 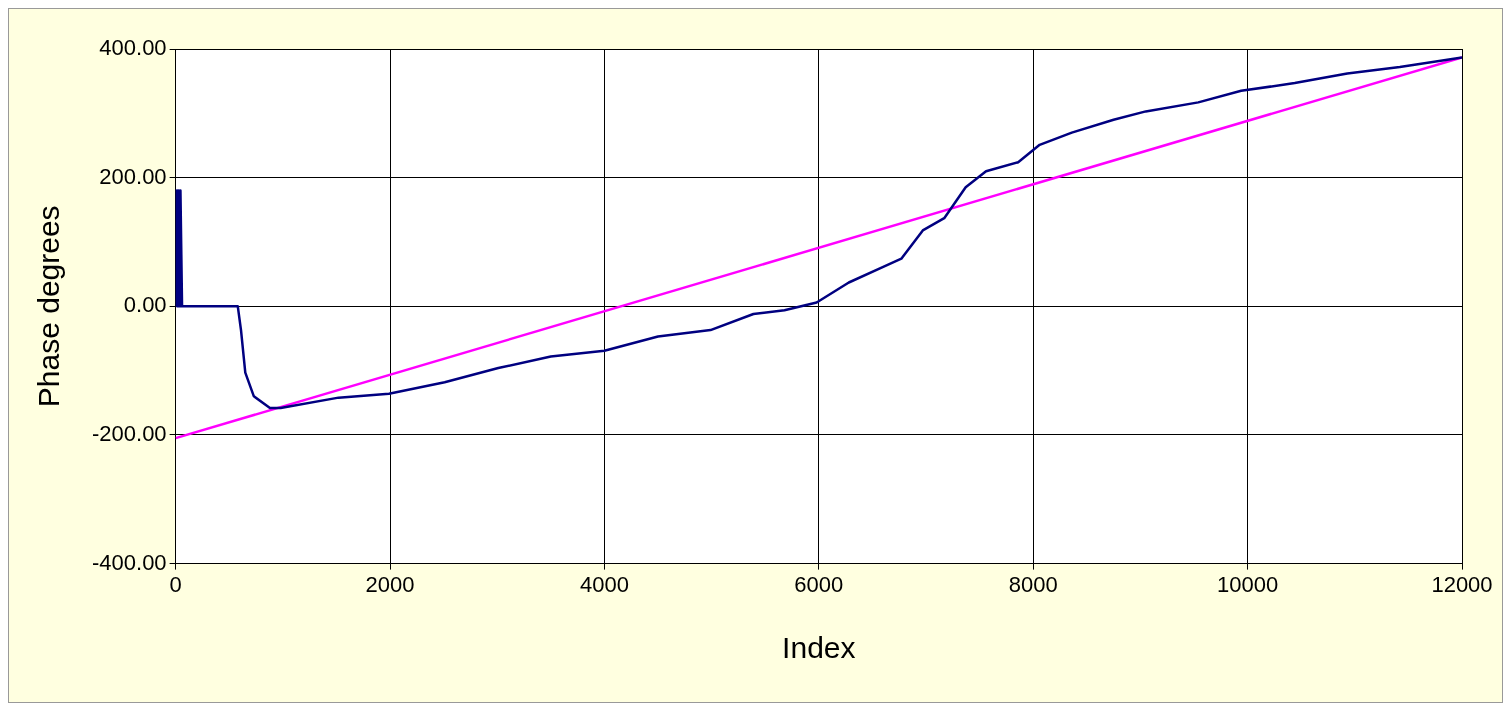 What do you see at coordinates (819, 584) in the screenshot?
I see `x-tick-label: 6000` at bounding box center [819, 584].